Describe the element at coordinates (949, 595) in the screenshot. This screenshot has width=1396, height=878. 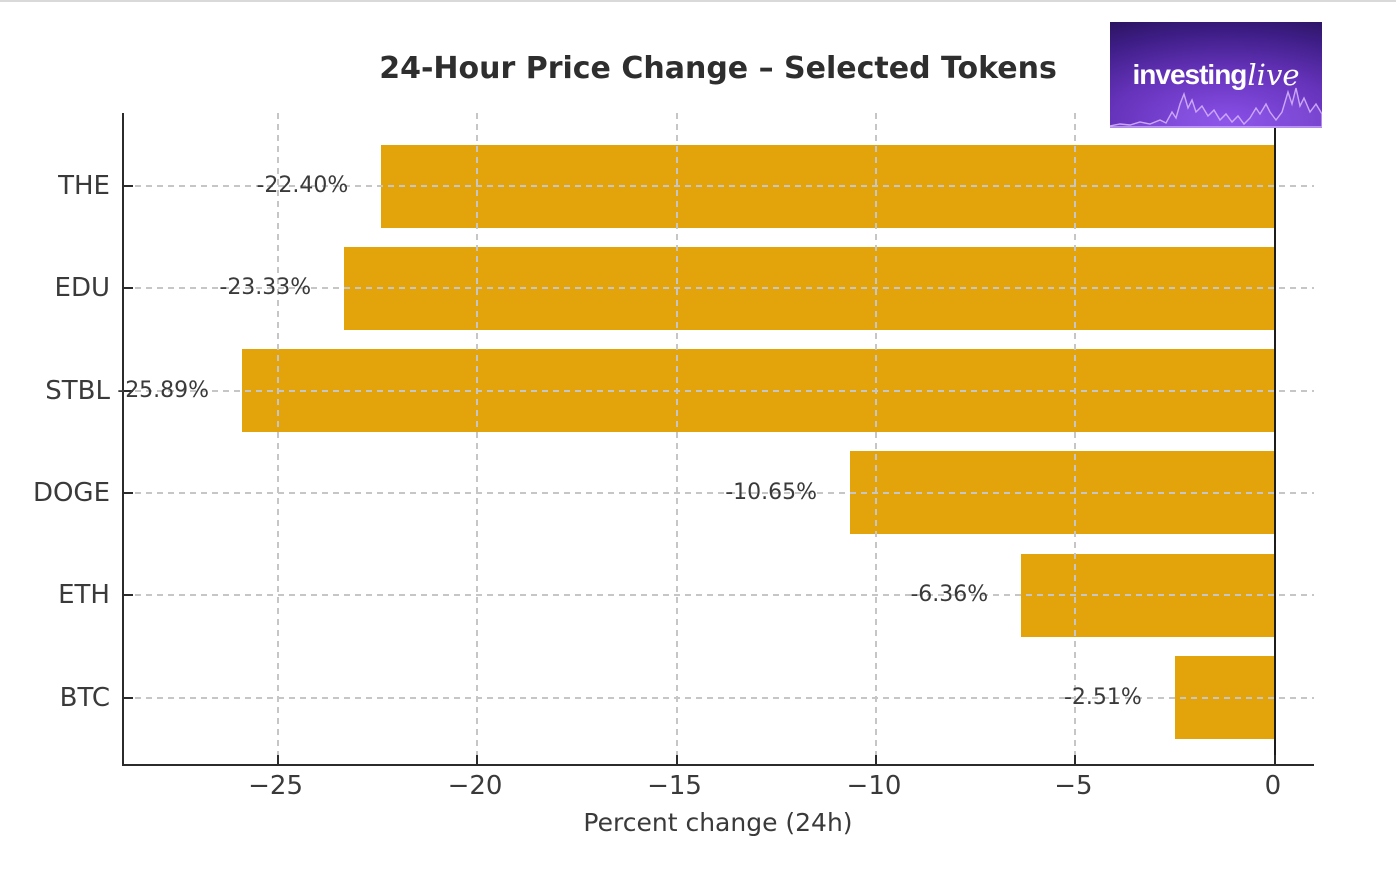
I see `bar-value-label: -6.36%` at that location.